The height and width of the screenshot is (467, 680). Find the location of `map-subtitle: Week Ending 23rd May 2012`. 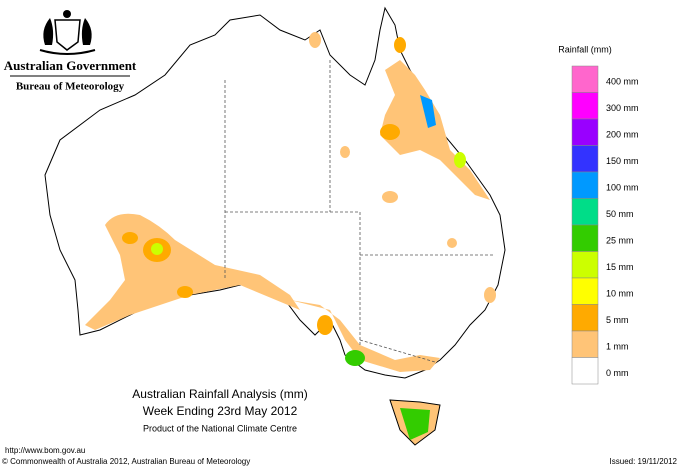

map-subtitle: Week Ending 23rd May 2012 is located at coordinates (220, 411).